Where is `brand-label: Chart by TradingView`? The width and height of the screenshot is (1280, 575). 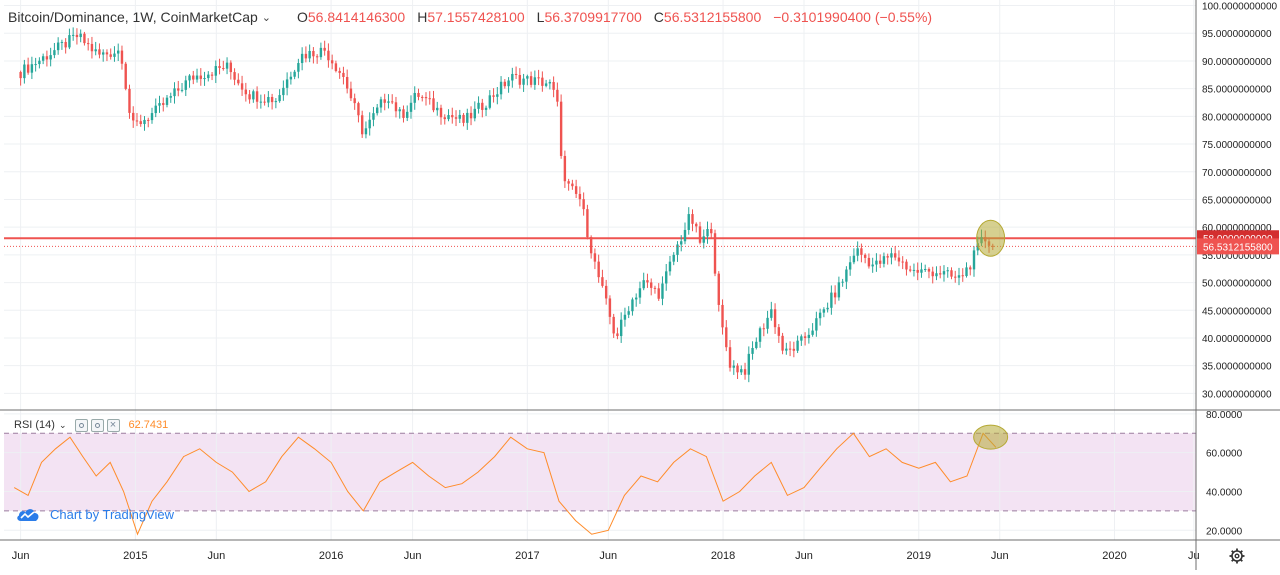 brand-label: Chart by TradingView is located at coordinates (112, 514).